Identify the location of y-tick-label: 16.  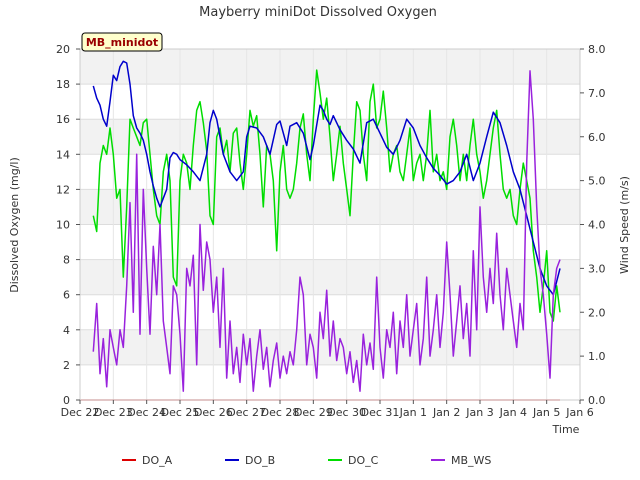
(63, 119).